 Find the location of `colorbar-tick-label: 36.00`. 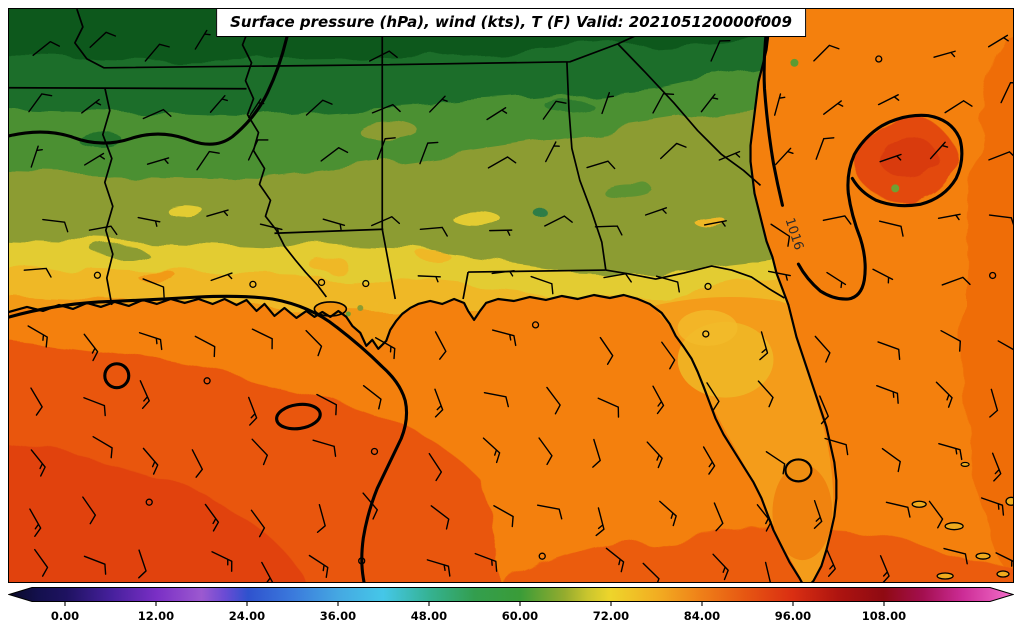

colorbar-tick-label: 36.00 is located at coordinates (338, 616).